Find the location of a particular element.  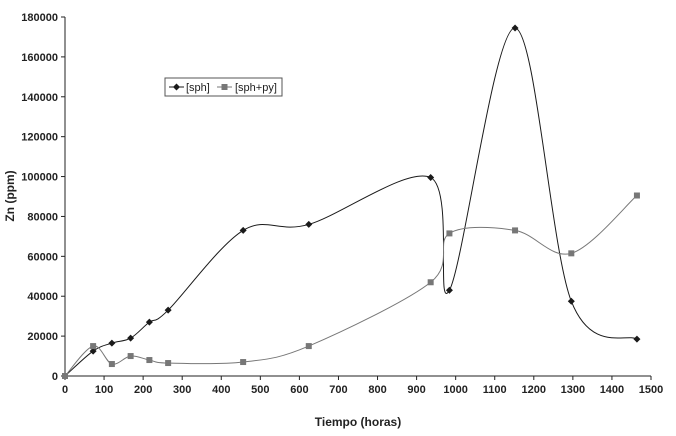

legend: [sph] [sph+py] is located at coordinates (223, 87).